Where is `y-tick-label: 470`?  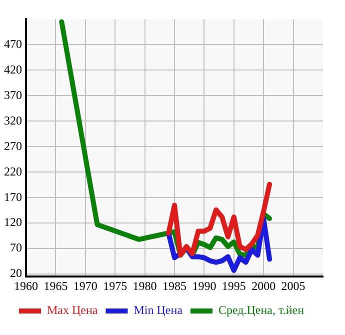
y-tick-label: 470 is located at coordinates (13, 43).